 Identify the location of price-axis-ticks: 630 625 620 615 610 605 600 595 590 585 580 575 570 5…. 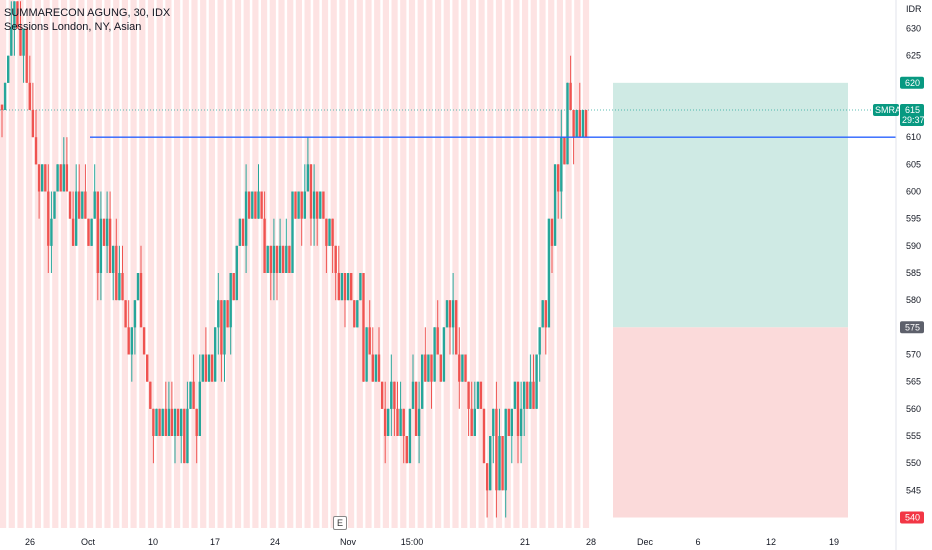
(913, 273).